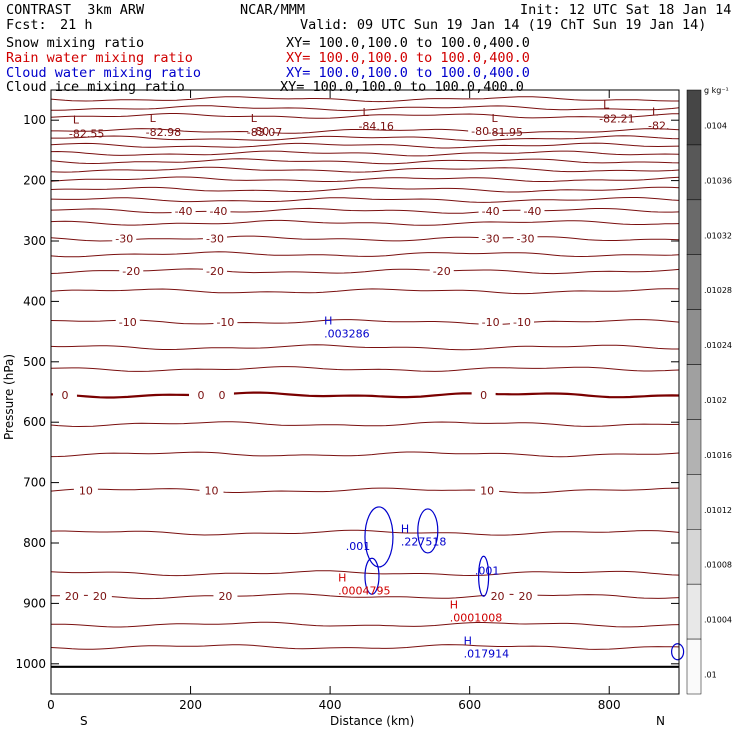  Describe the element at coordinates (408, 58) in the screenshot. I see `field-xy-rain: XY= 100.0,100.0 to 100.0,400.0` at that location.